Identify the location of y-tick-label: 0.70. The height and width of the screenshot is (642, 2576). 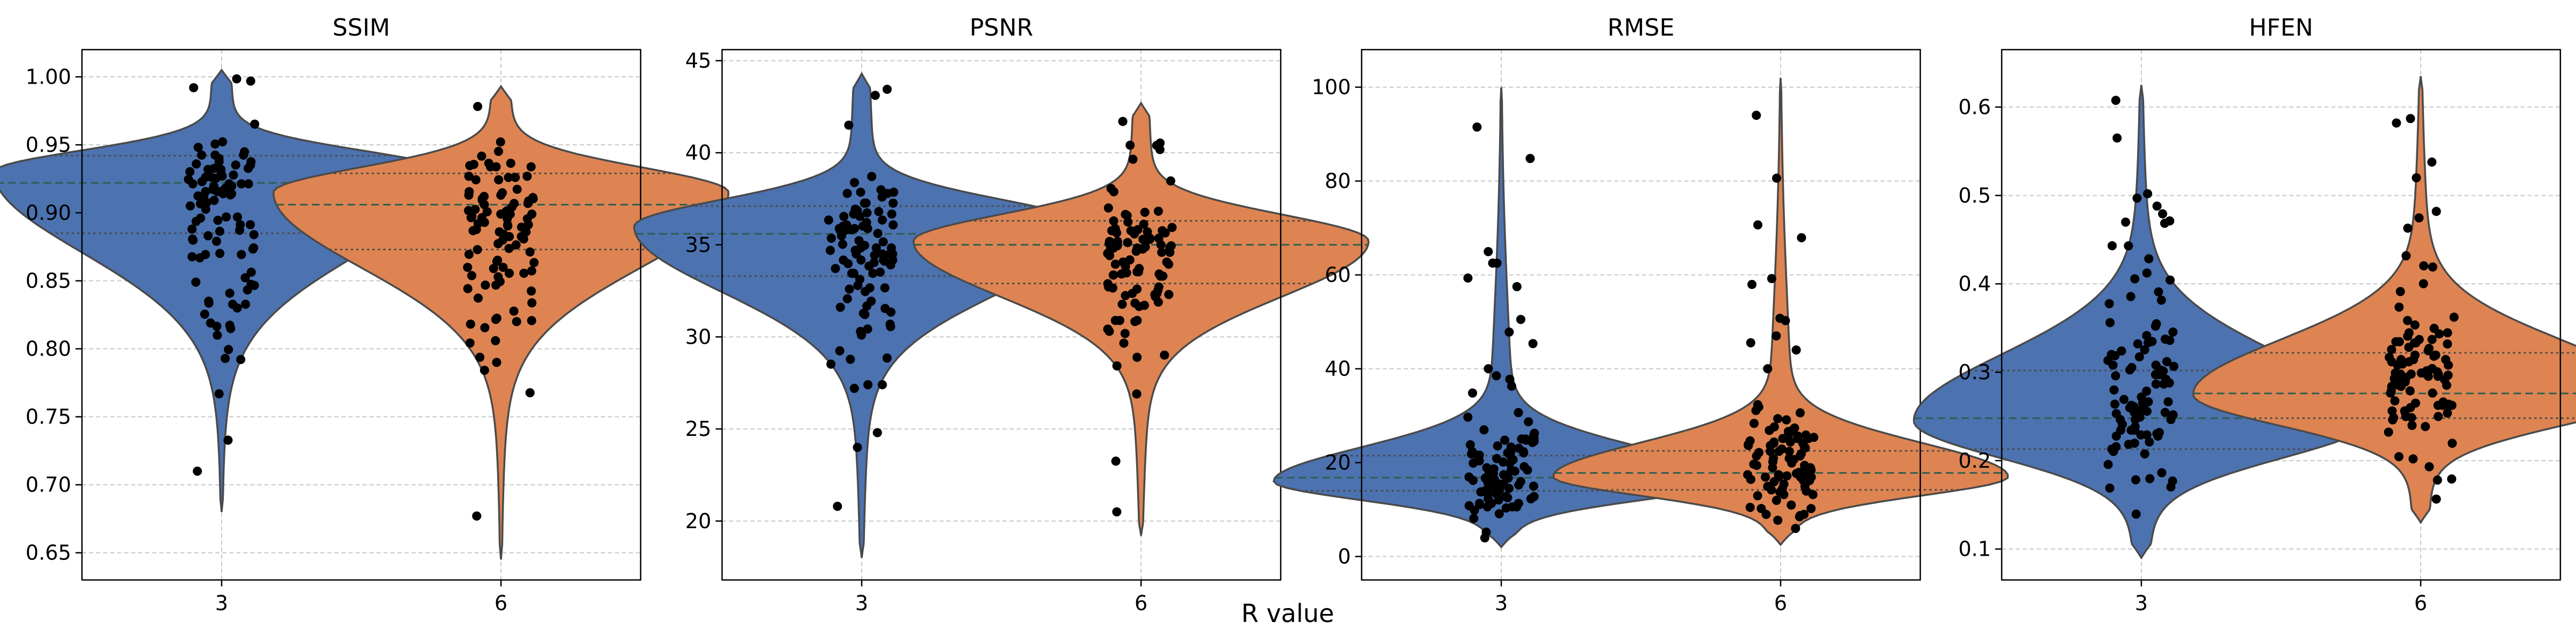
(48, 485).